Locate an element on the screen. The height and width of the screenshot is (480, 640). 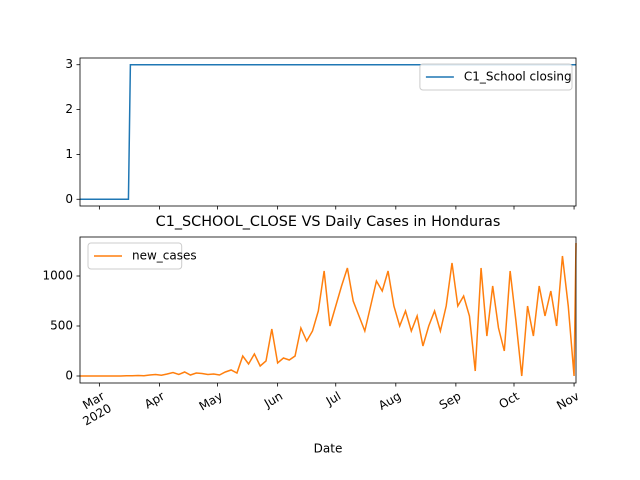
y-tick-label: 3 is located at coordinates (69, 64).